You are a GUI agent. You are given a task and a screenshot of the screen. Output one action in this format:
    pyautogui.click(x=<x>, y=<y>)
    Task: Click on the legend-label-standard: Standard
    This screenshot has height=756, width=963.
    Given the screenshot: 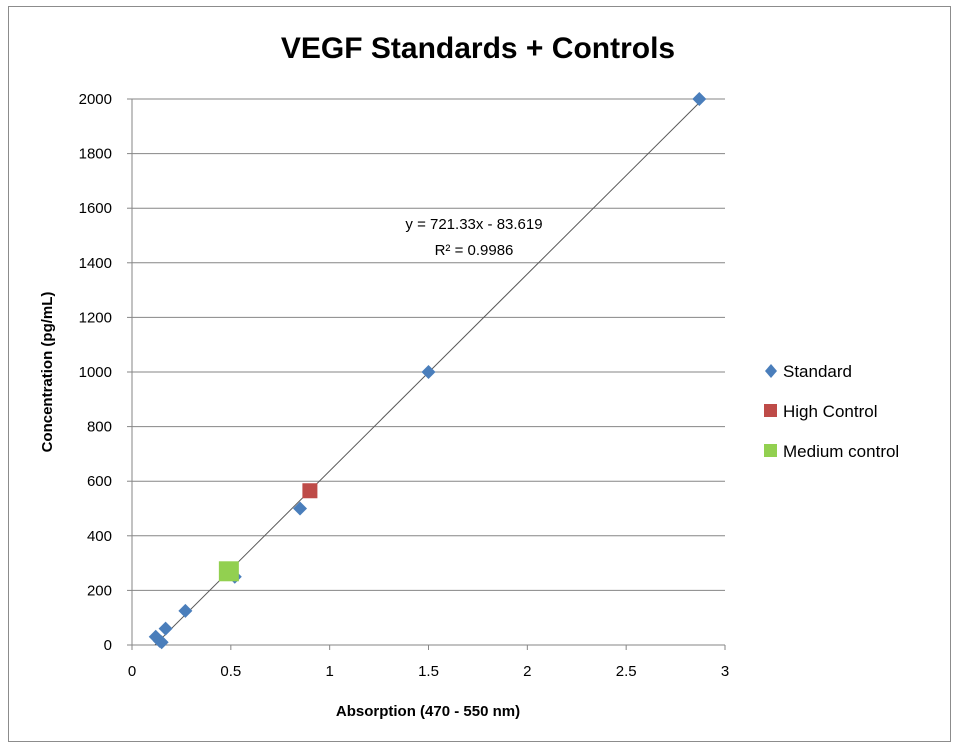 What is the action you would take?
    pyautogui.click(x=817, y=371)
    